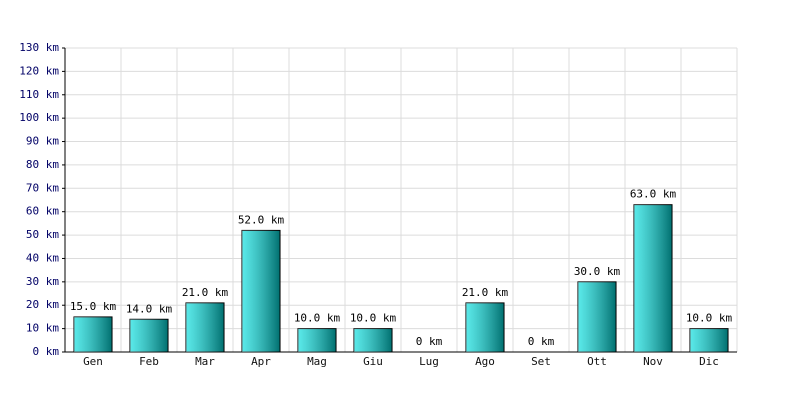 The width and height of the screenshot is (800, 400). What do you see at coordinates (39, 70) in the screenshot?
I see `y-tick-label: 120 km` at bounding box center [39, 70].